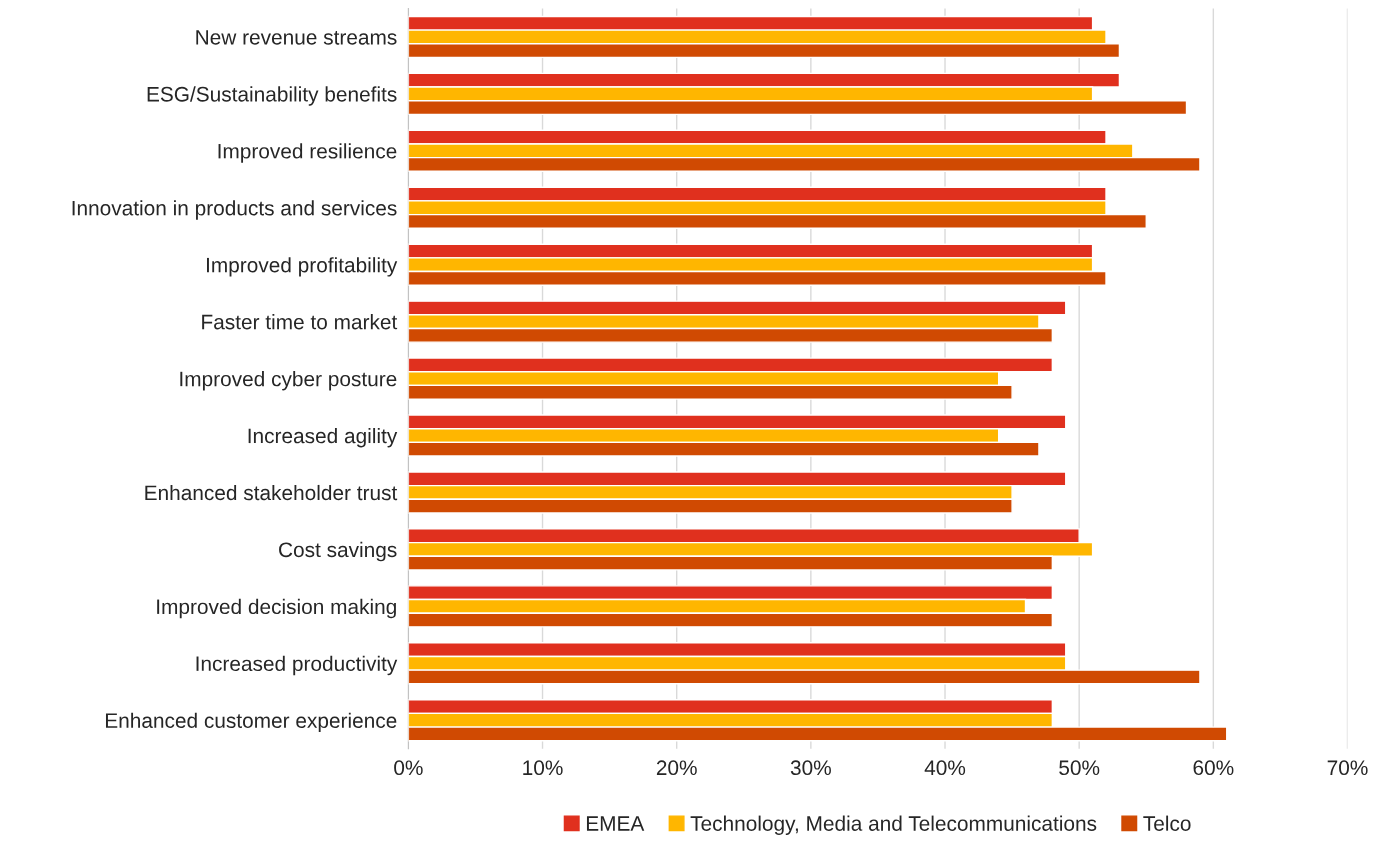  What do you see at coordinates (543, 768) in the screenshot?
I see `x-tick-label: 10%` at bounding box center [543, 768].